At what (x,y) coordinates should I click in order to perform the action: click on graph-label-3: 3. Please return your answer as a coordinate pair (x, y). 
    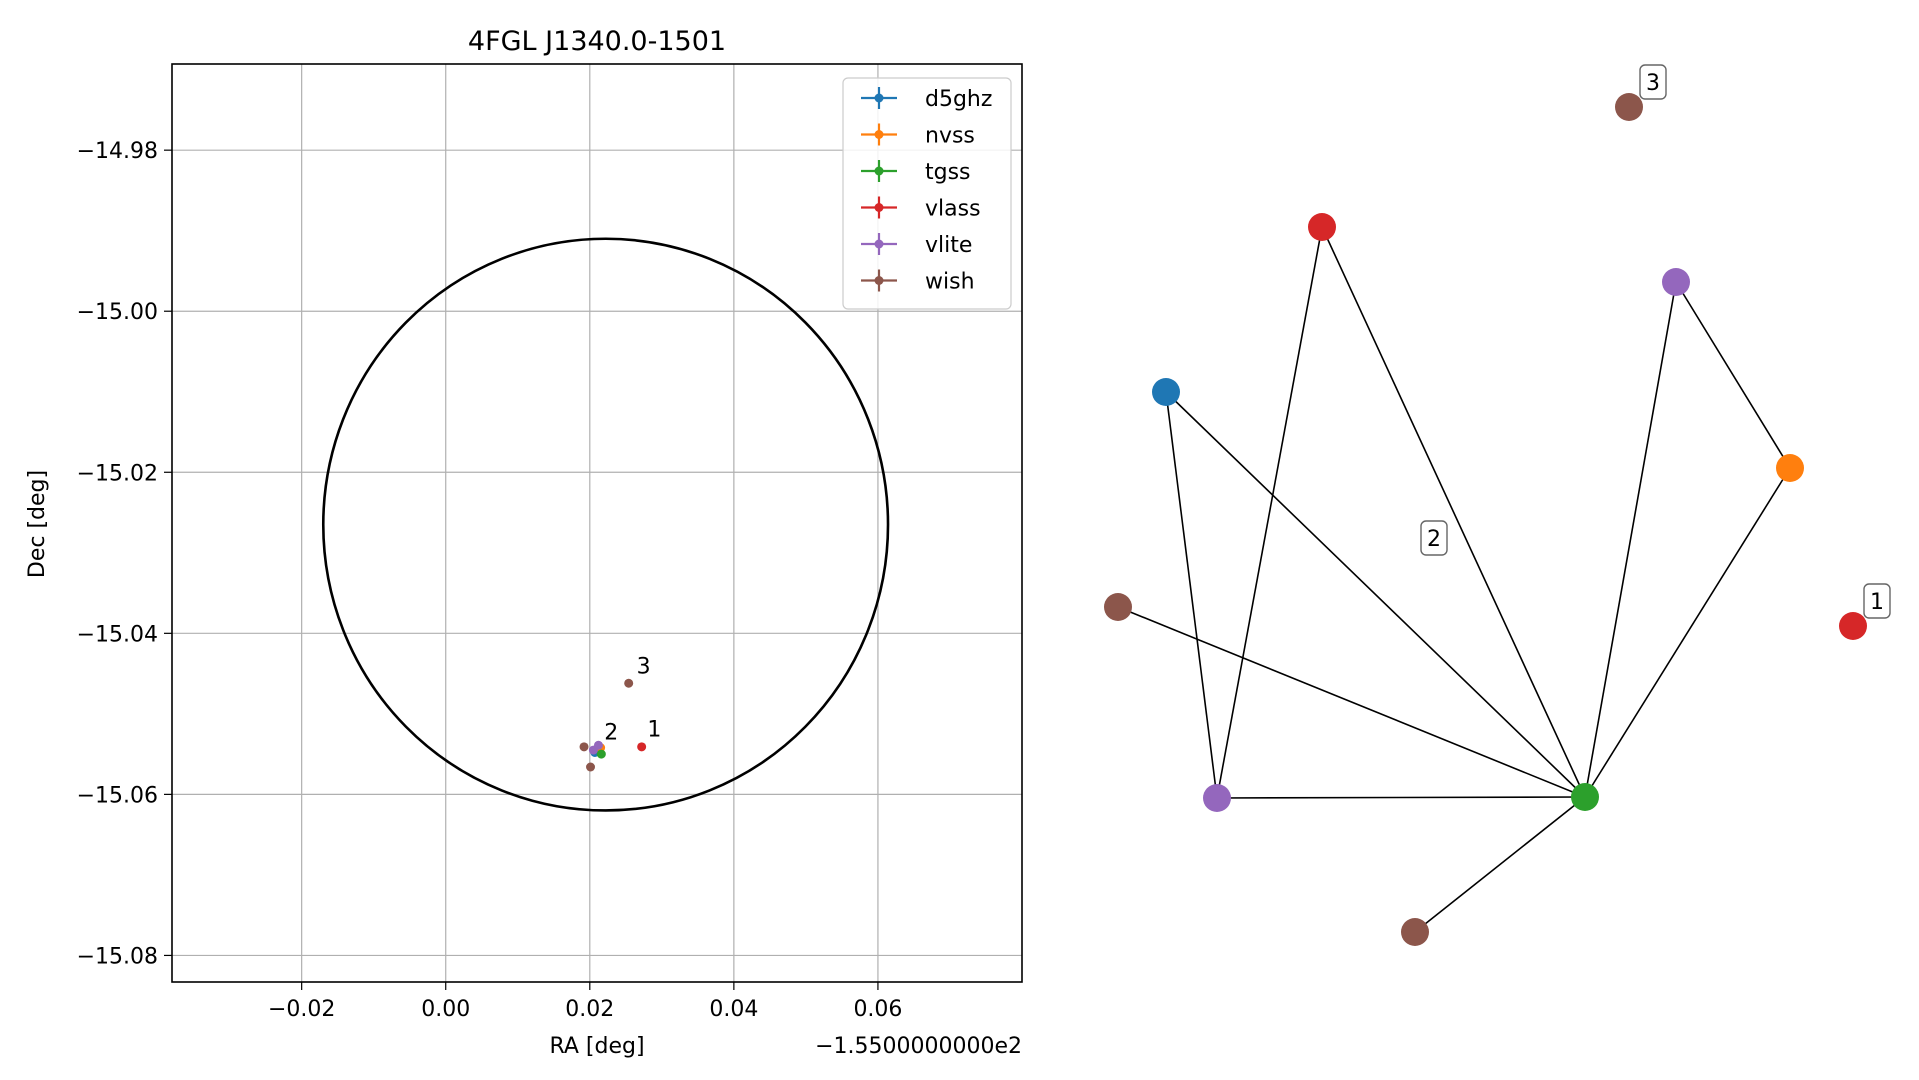
    Looking at the image, I should click on (1653, 83).